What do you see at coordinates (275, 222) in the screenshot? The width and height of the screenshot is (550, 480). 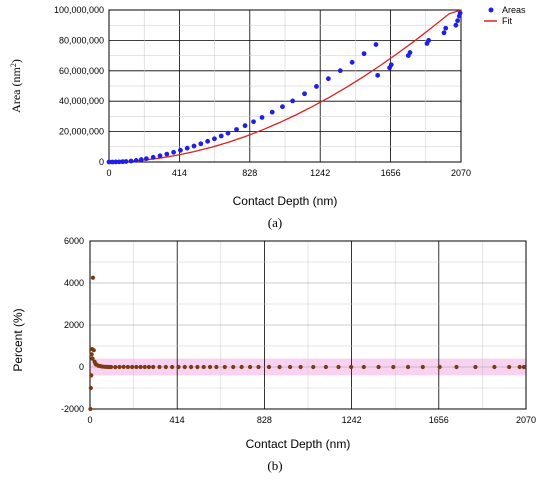 I see `panel-a-caption: (a)` at bounding box center [275, 222].